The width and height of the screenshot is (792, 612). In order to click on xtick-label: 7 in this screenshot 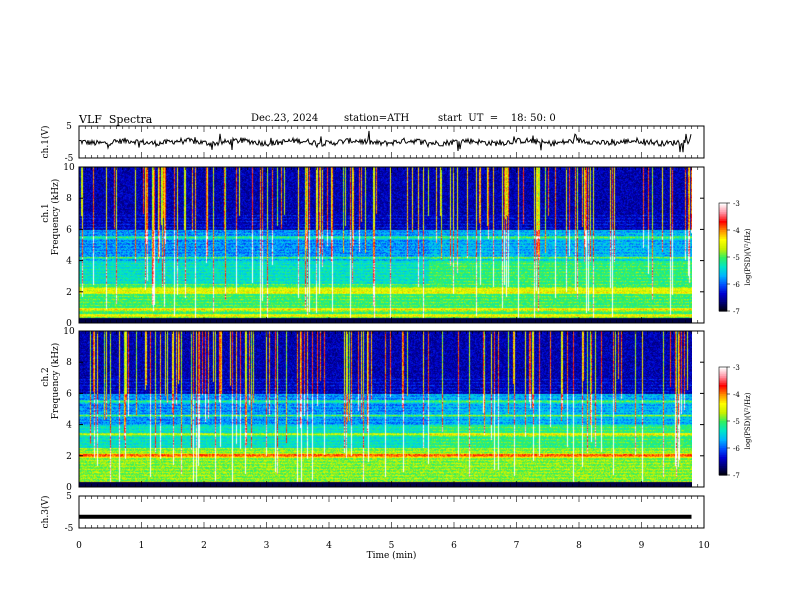, I will do `click(517, 546)`.